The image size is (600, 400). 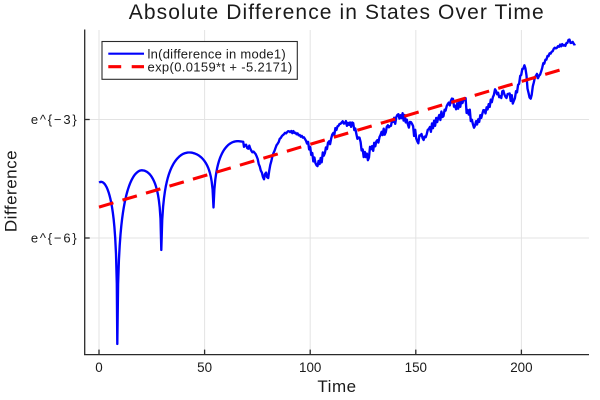 What do you see at coordinates (337, 12) in the screenshot?
I see `svg-text:Absolute Difference in States: Absolute Difference in States Over Time` at bounding box center [337, 12].